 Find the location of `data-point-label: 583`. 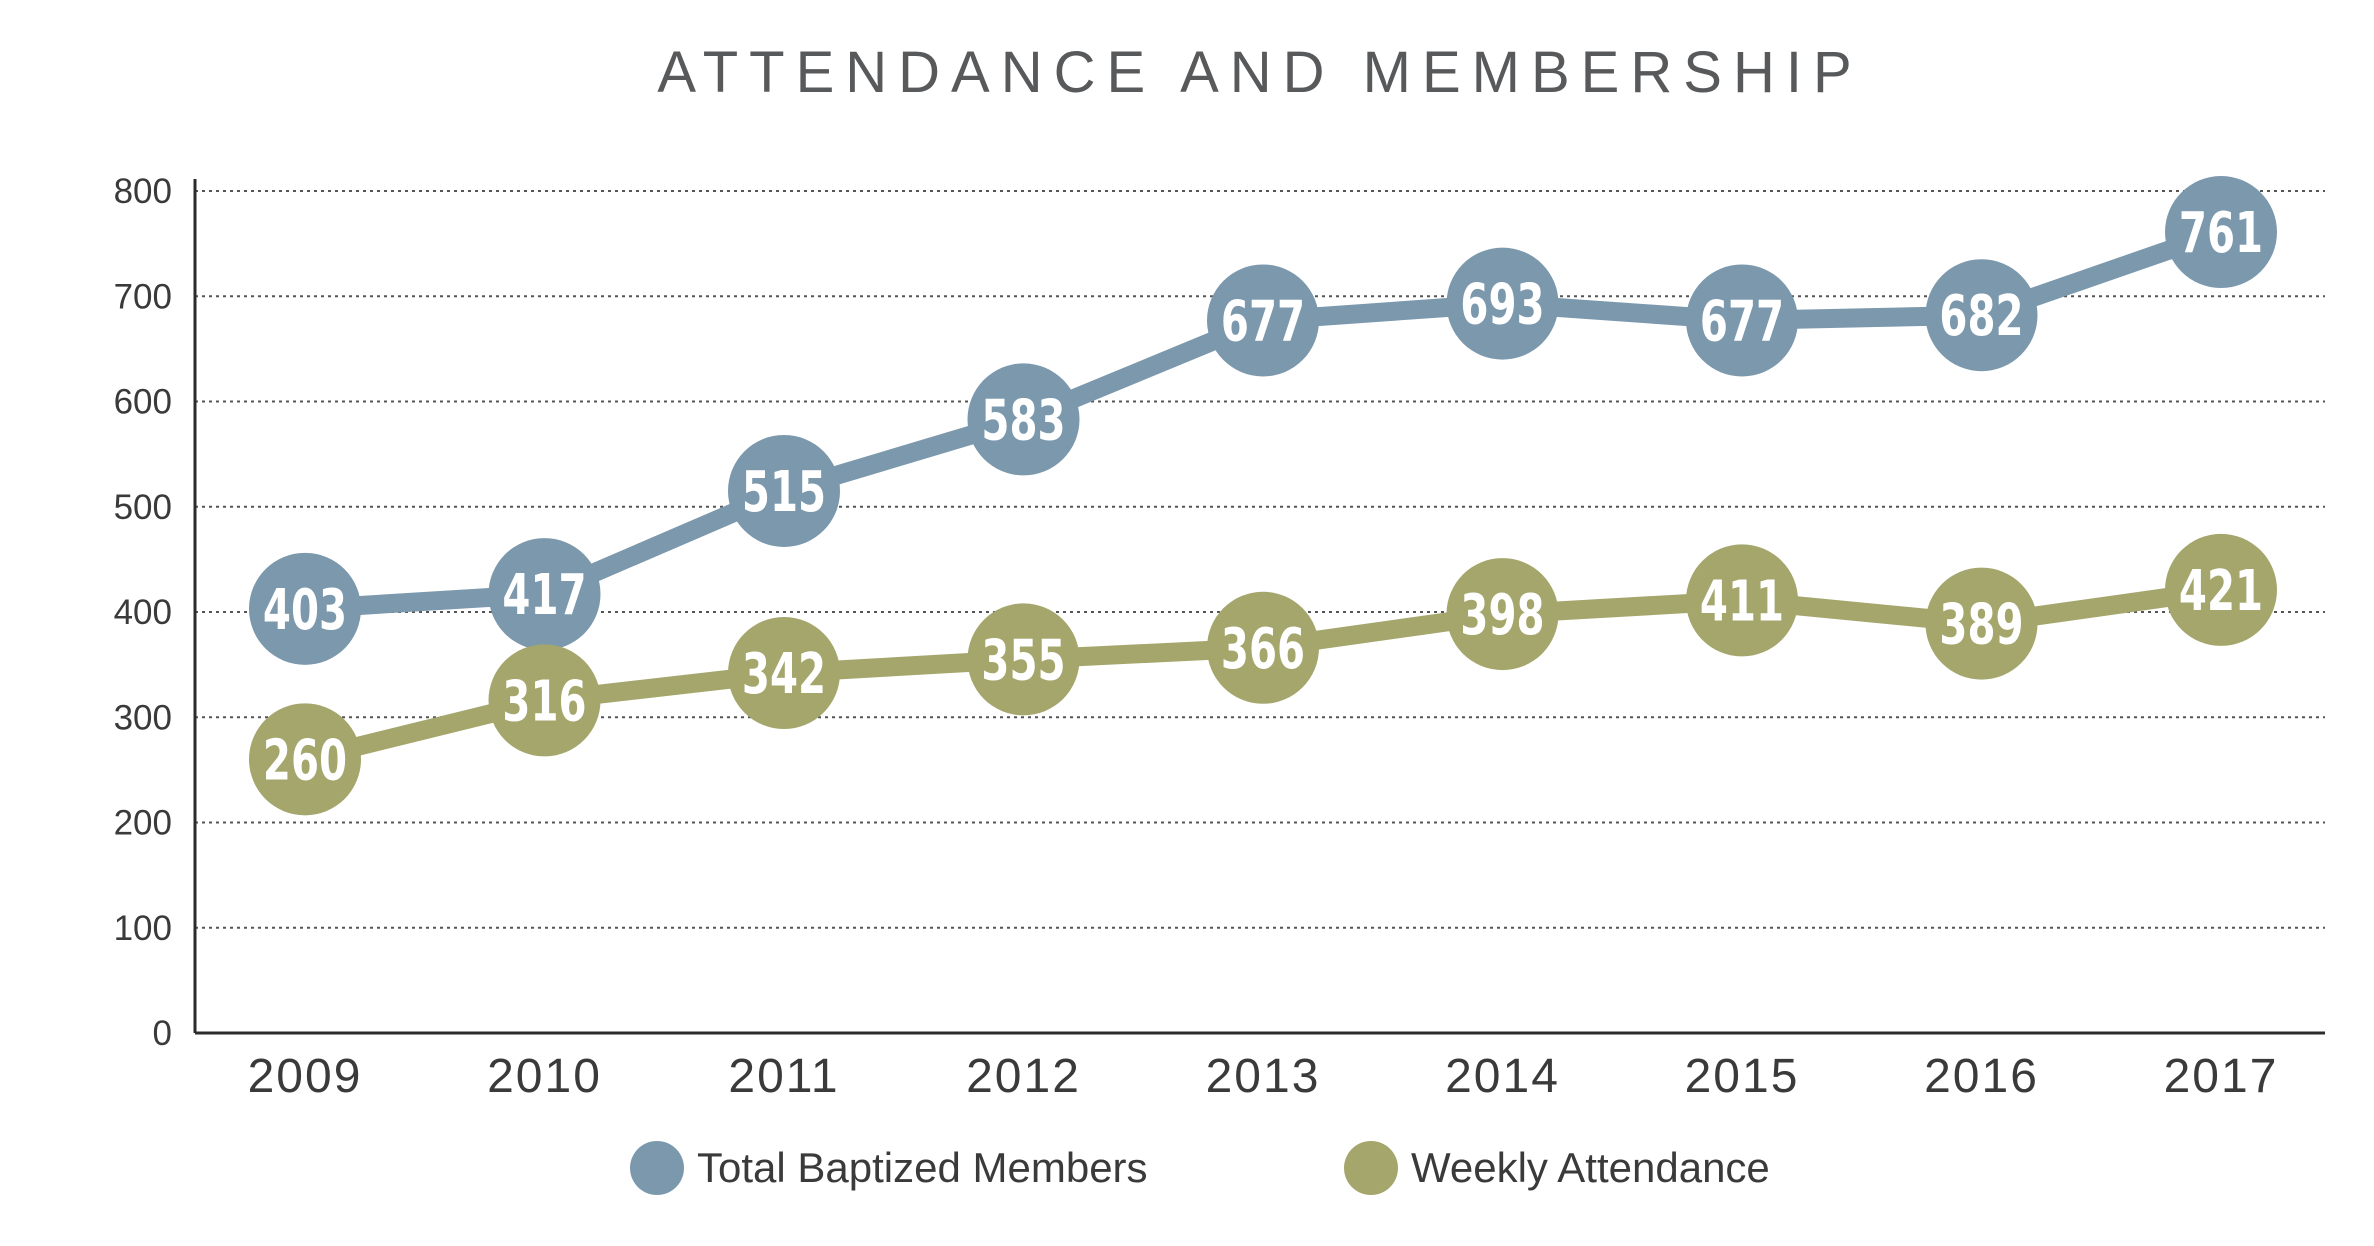

data-point-label: 583 is located at coordinates (1023, 420).